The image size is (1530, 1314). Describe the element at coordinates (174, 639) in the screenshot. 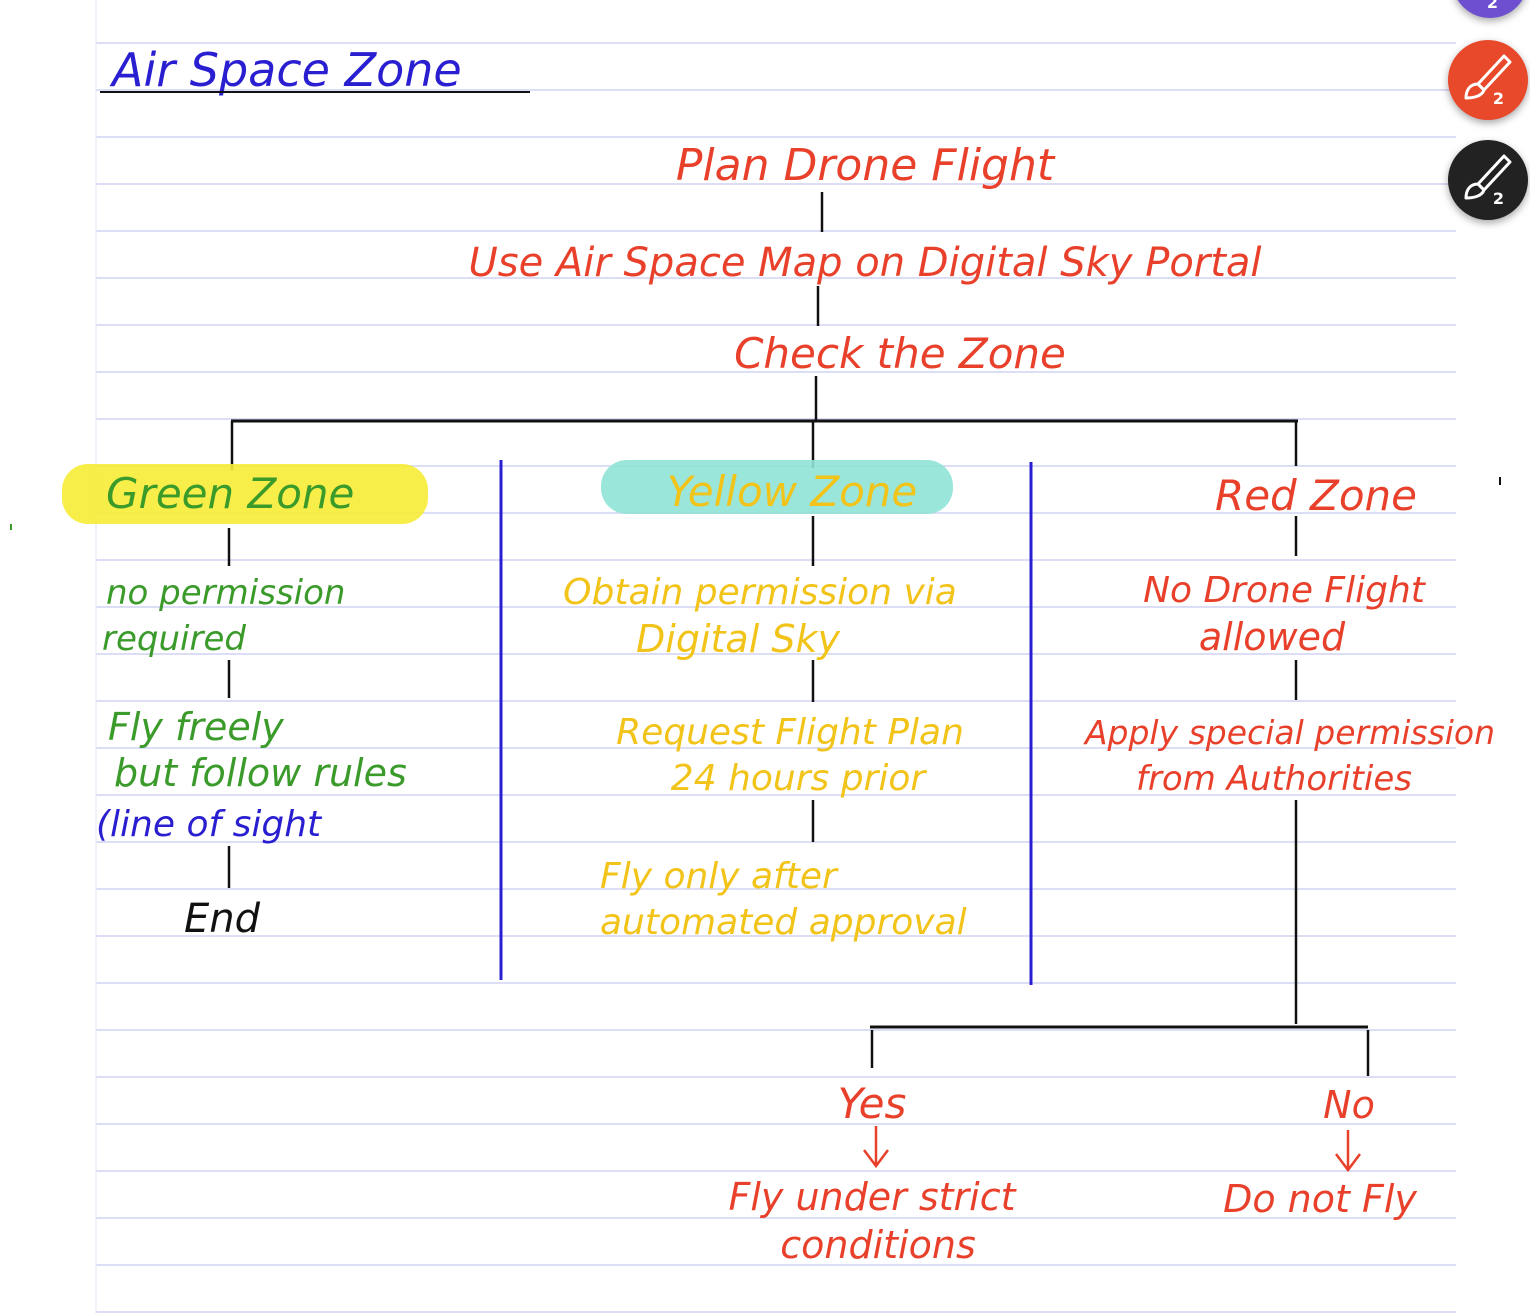

I see `green-step1-line2: required` at that location.